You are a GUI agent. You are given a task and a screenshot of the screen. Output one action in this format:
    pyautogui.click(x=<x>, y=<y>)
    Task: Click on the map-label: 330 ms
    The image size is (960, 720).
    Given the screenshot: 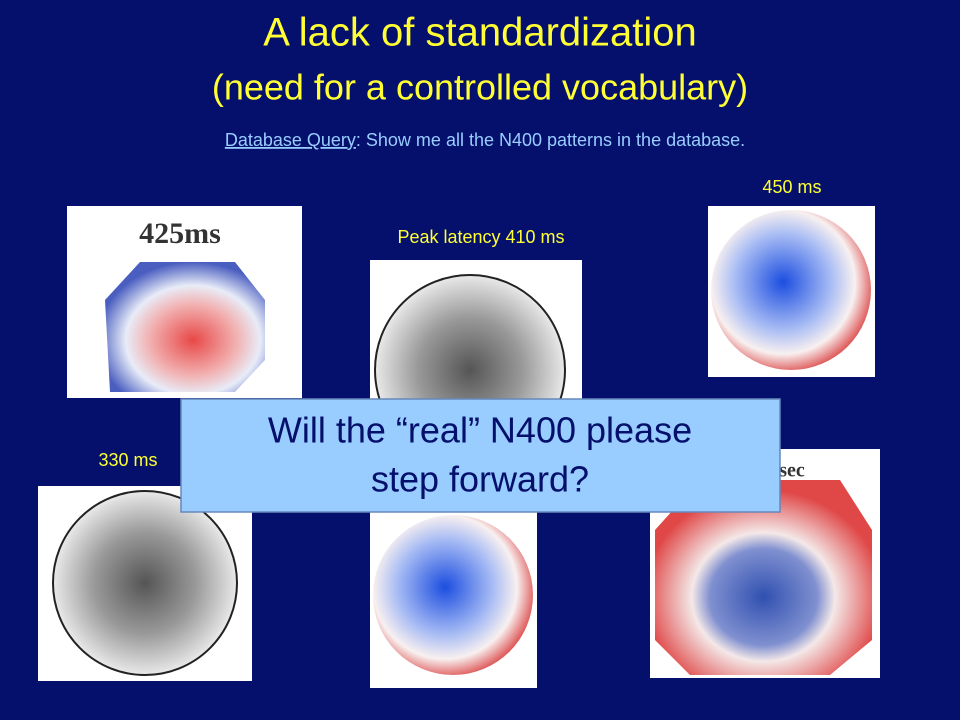 What is the action you would take?
    pyautogui.click(x=127, y=460)
    